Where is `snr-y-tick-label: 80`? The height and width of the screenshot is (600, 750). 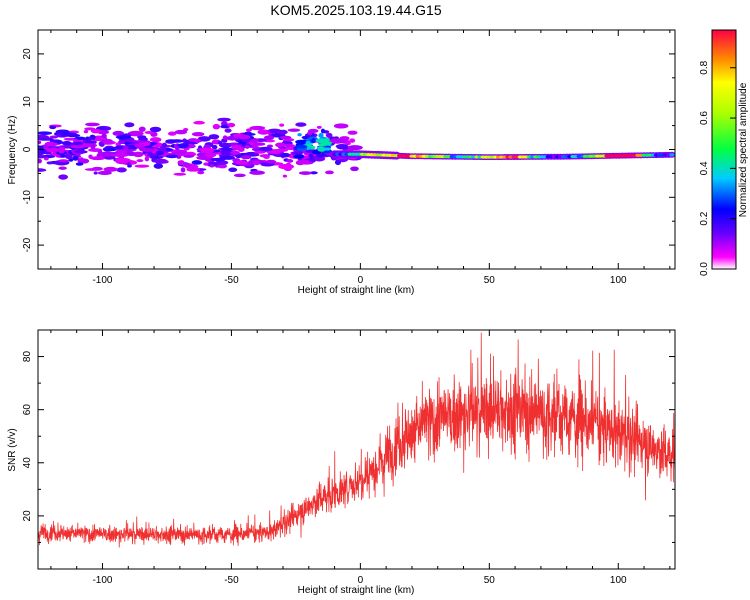 snr-y-tick-label: 80 is located at coordinates (27, 357).